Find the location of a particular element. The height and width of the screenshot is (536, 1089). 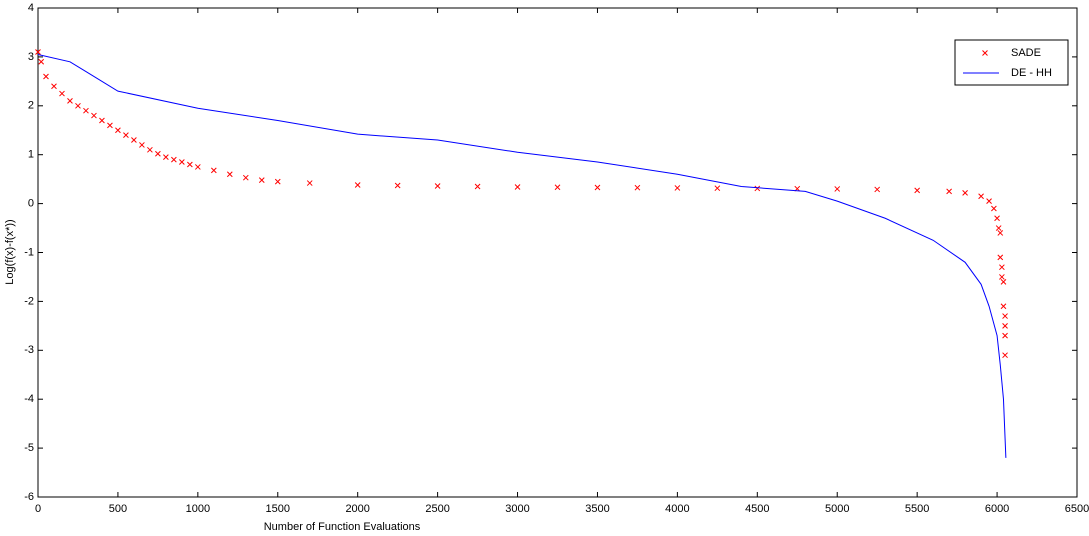

y-tick-label: 4 is located at coordinates (31, 8).